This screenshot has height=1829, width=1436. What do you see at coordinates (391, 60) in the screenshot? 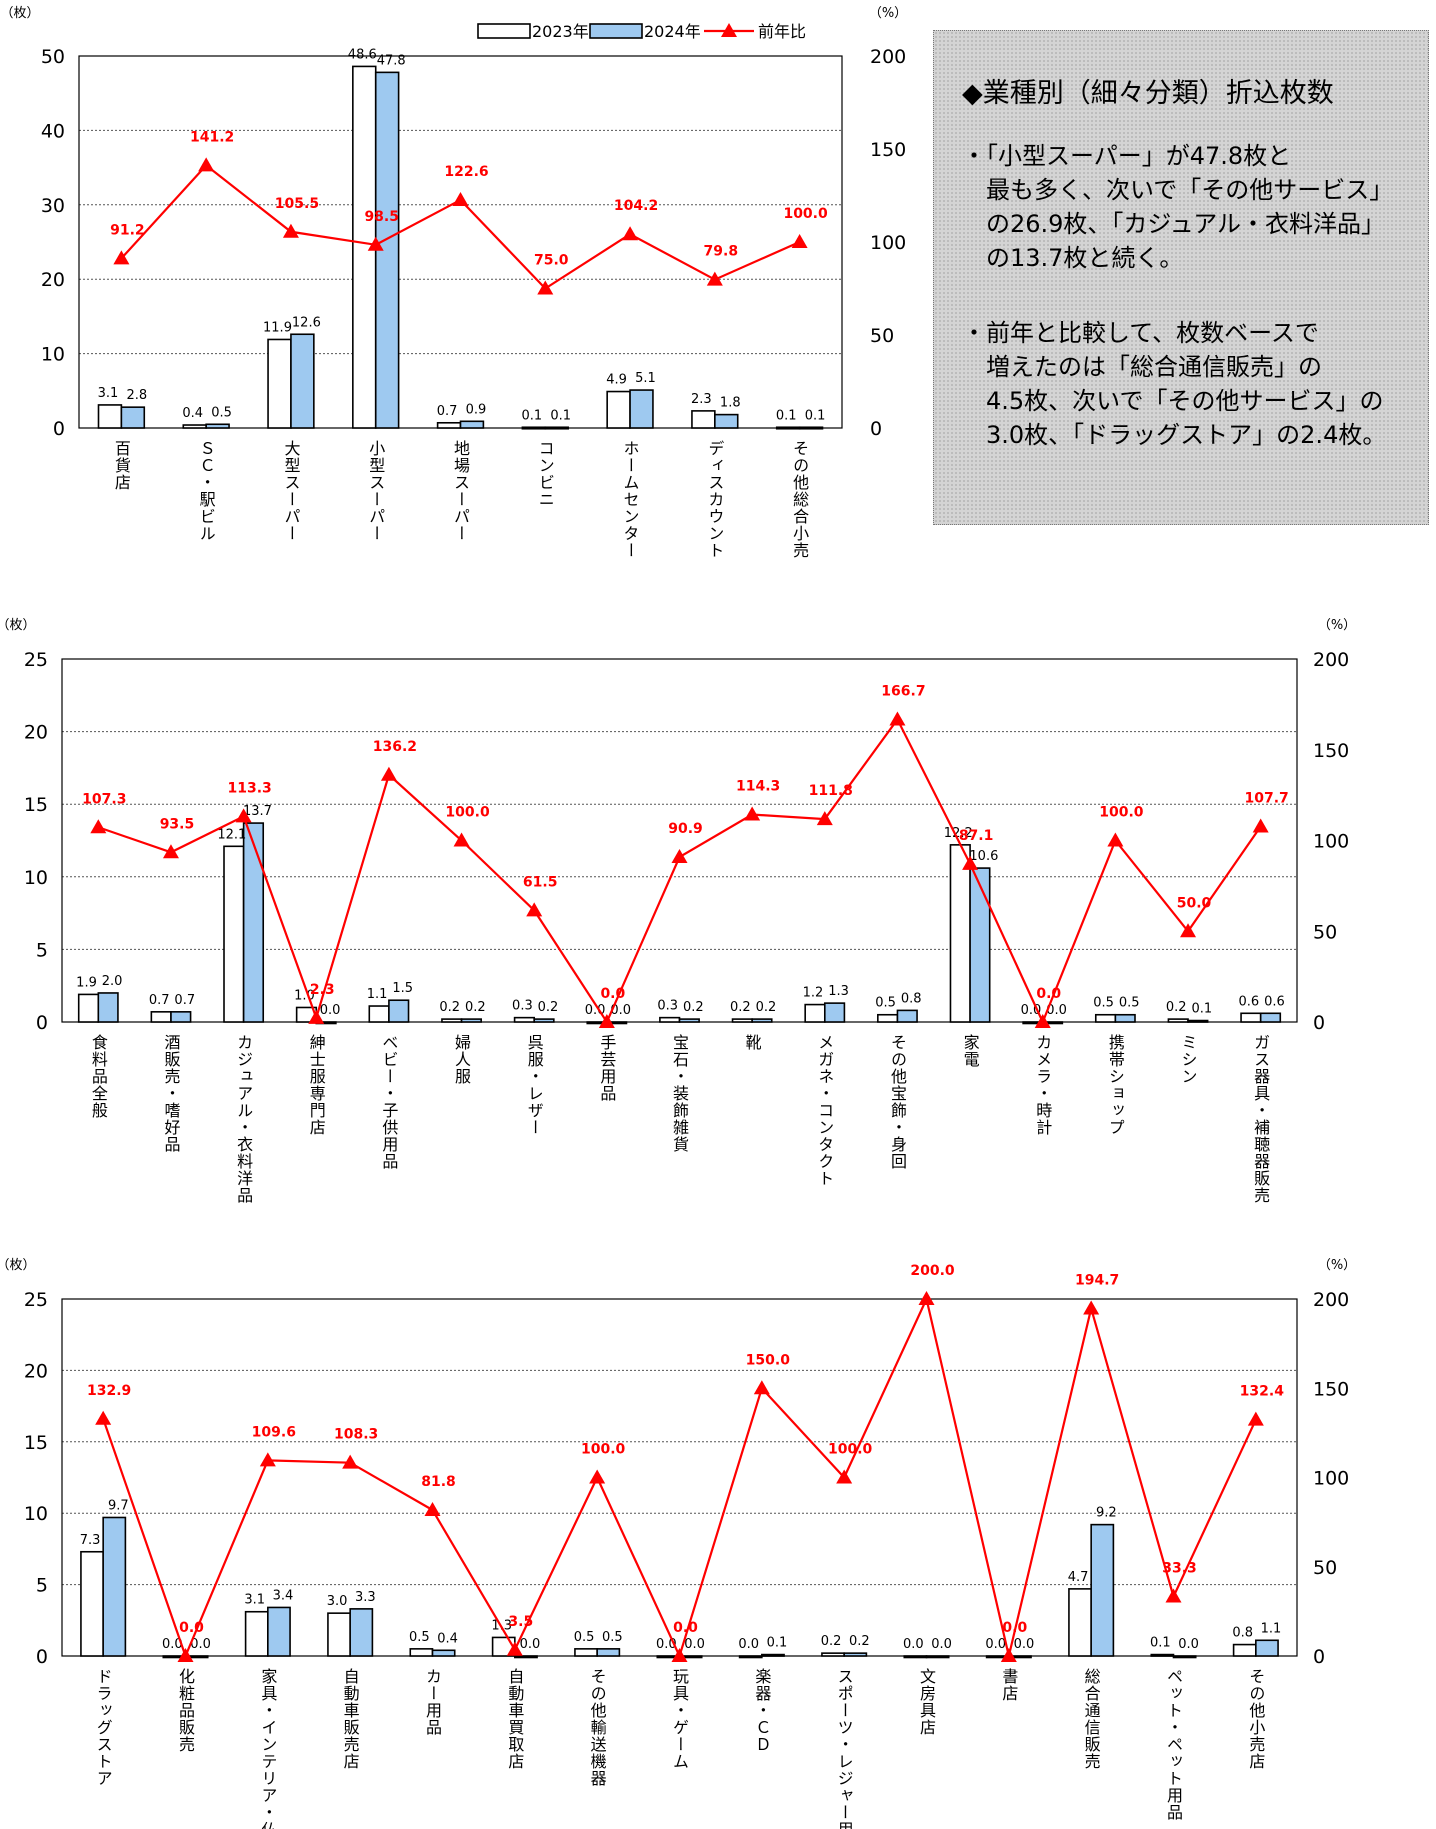
I see `chart1-bar-2024-value: 47.8` at bounding box center [391, 60].